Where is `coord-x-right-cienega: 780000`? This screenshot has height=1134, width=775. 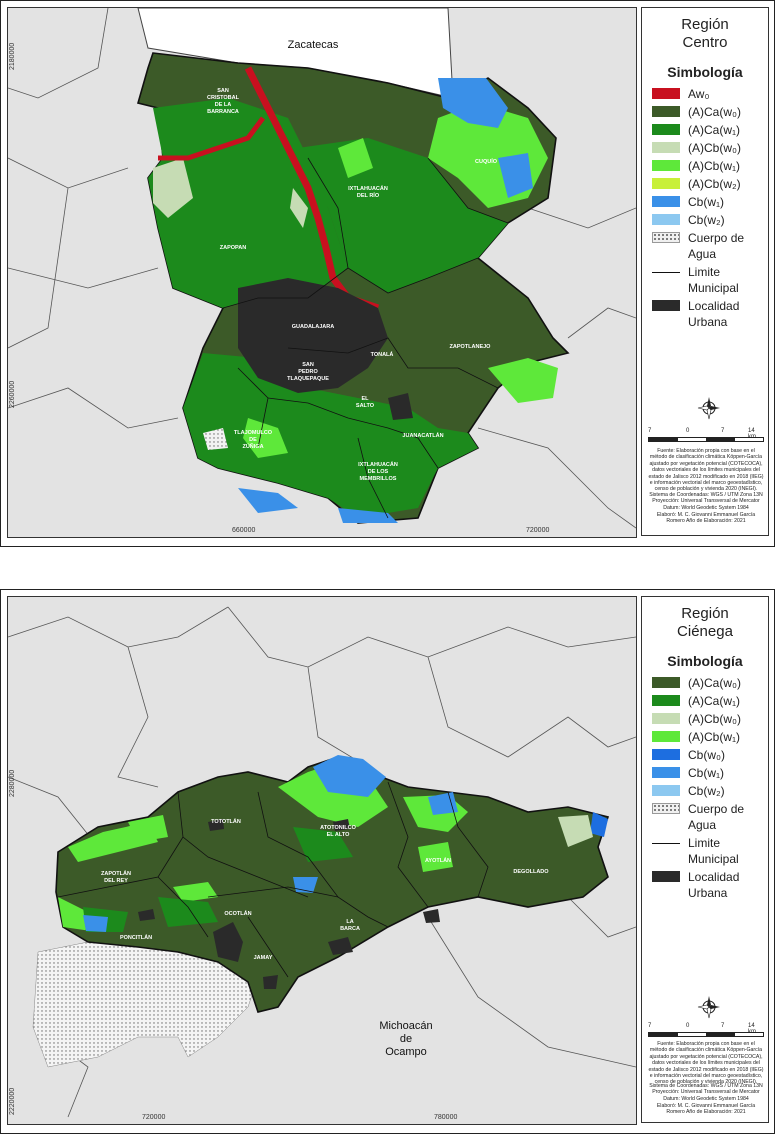 coord-x-right-cienega: 780000 is located at coordinates (446, 1117).